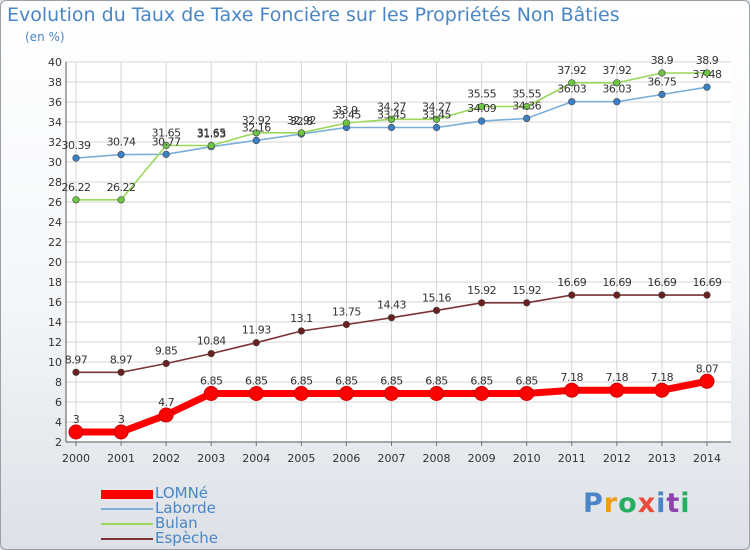 The image size is (750, 550). Describe the element at coordinates (55, 142) in the screenshot. I see `y-tick-label: 32` at that location.